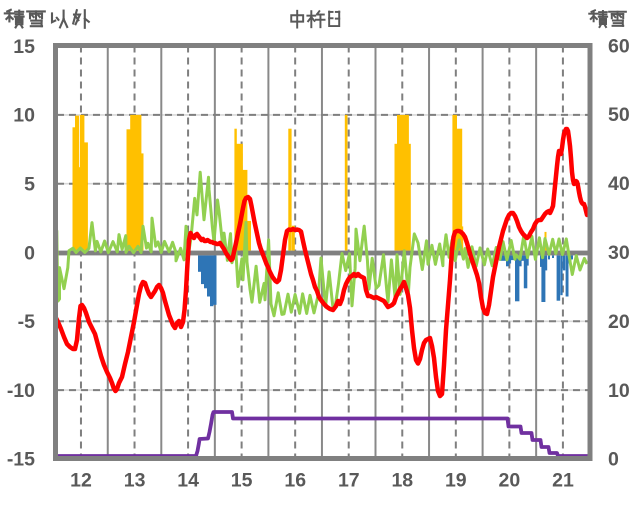  Describe the element at coordinates (295, 481) in the screenshot. I see `svg-text: 16` at that location.